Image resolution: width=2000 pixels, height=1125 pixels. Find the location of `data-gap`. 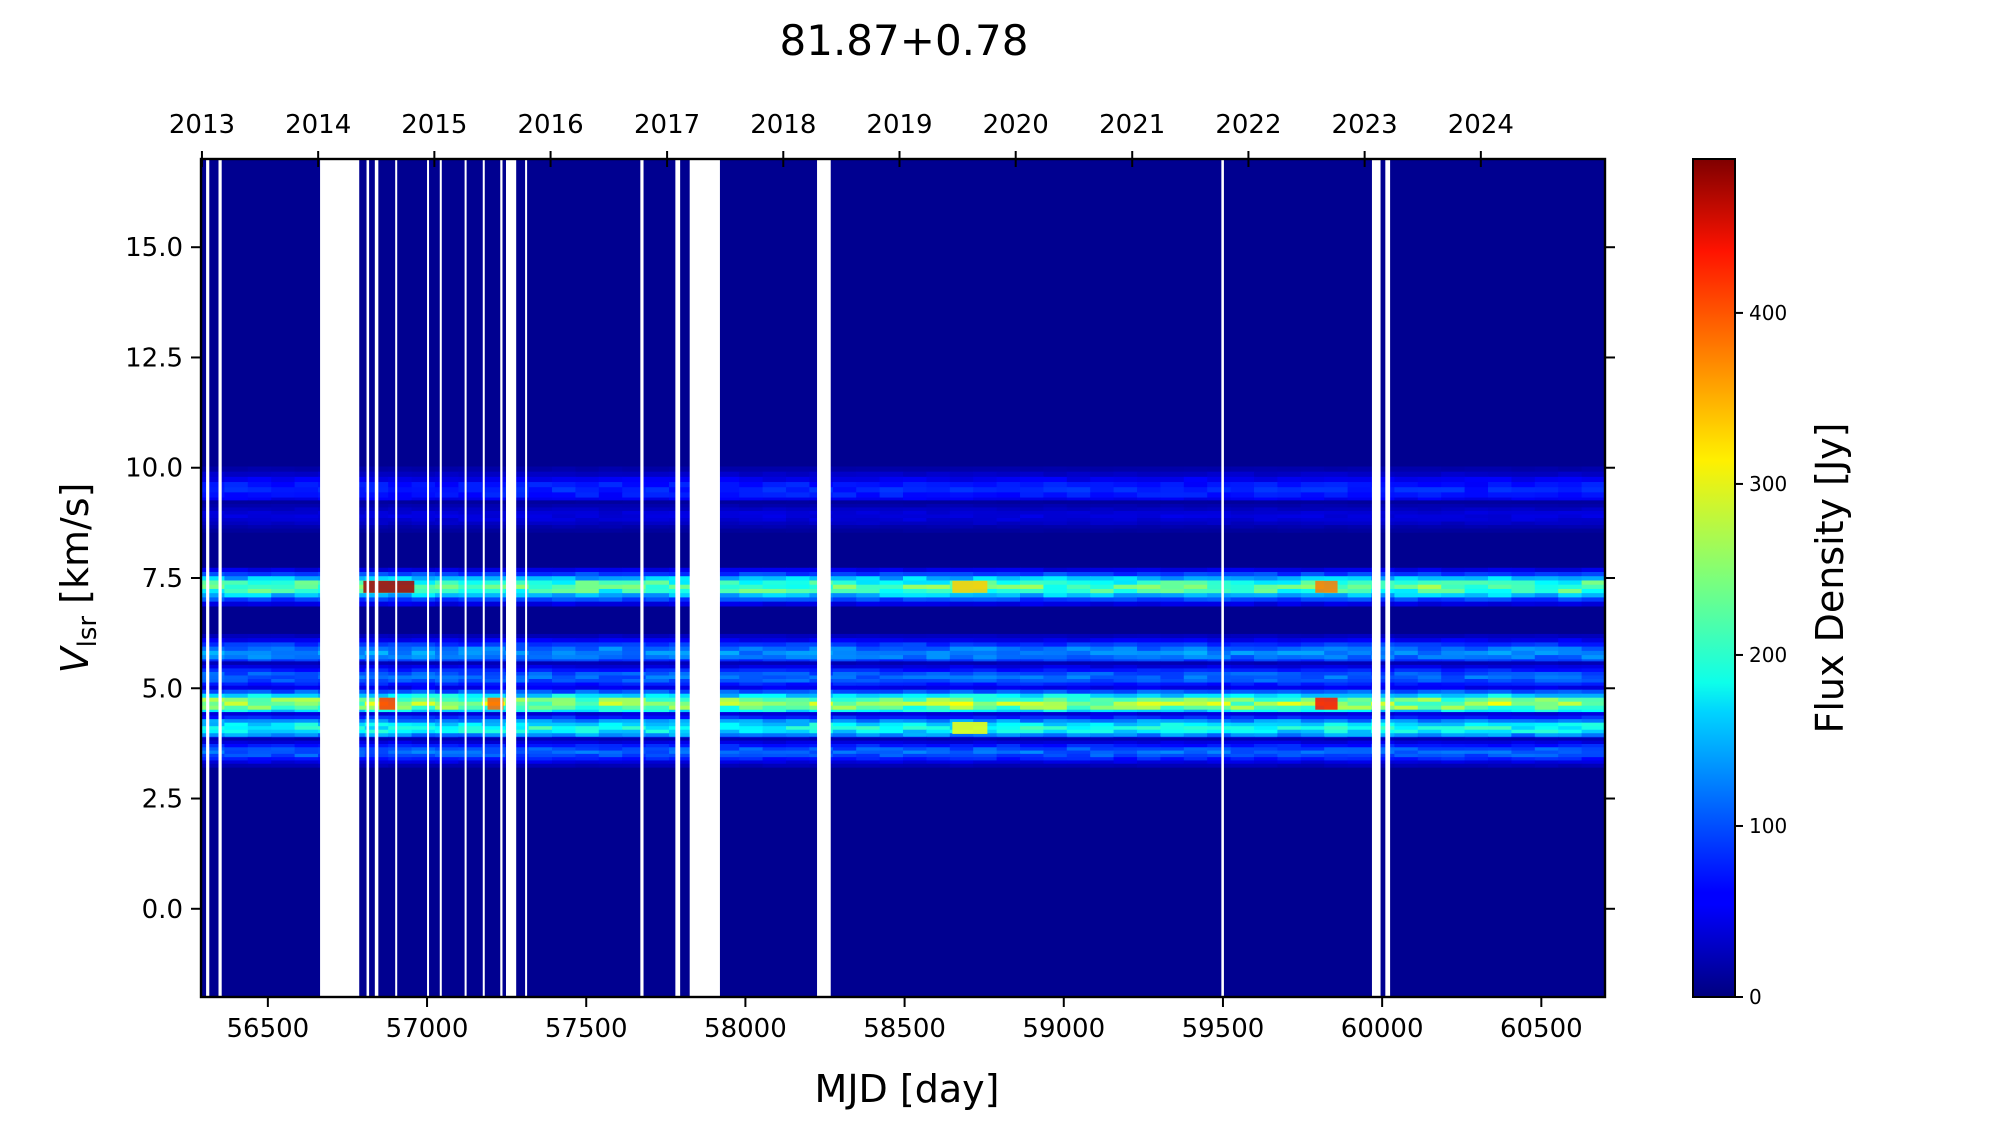

data-gap is located at coordinates (824, 578).